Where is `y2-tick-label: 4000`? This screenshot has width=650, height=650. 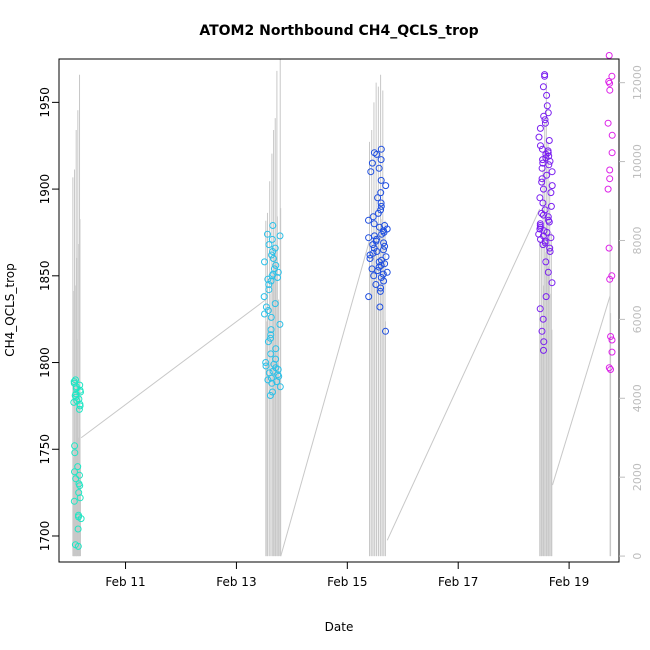 y2-tick-label: 4000 is located at coordinates (637, 398).